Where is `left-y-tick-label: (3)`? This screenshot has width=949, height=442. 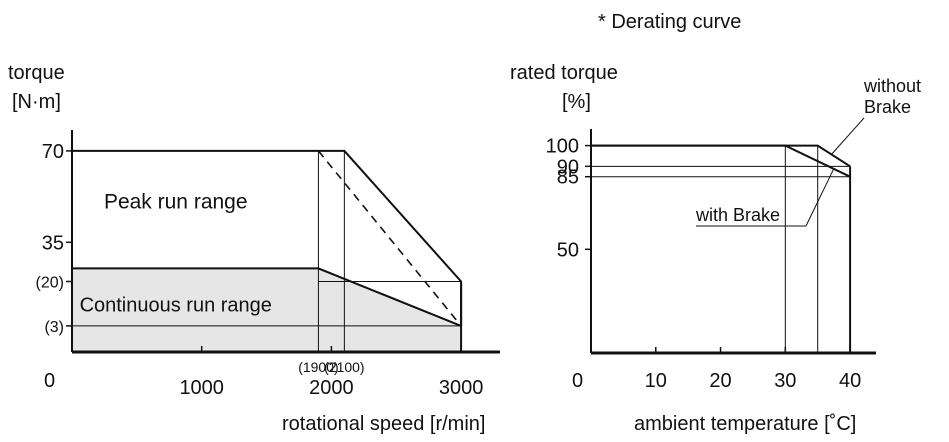 left-y-tick-label: (3) is located at coordinates (54, 327).